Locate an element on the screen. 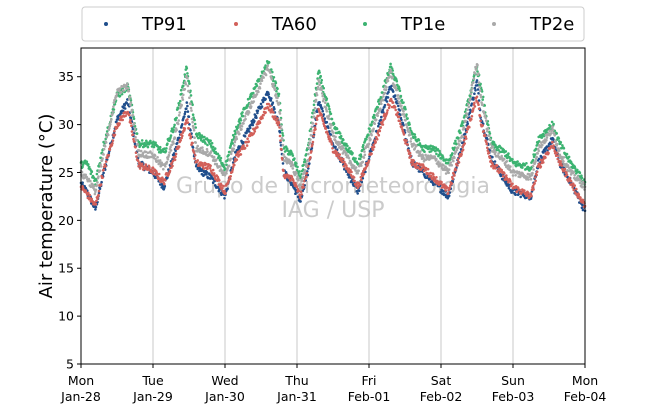  y-axis-title: Air temperature (°C) is located at coordinates (46, 206).